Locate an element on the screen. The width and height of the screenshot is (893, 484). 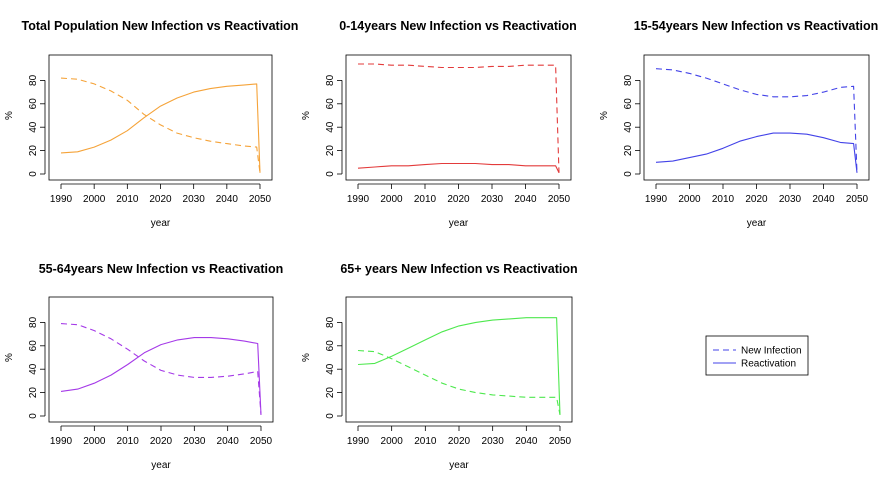
chart-title: 55-64years New Infection vs Reactivation is located at coordinates (161, 269).